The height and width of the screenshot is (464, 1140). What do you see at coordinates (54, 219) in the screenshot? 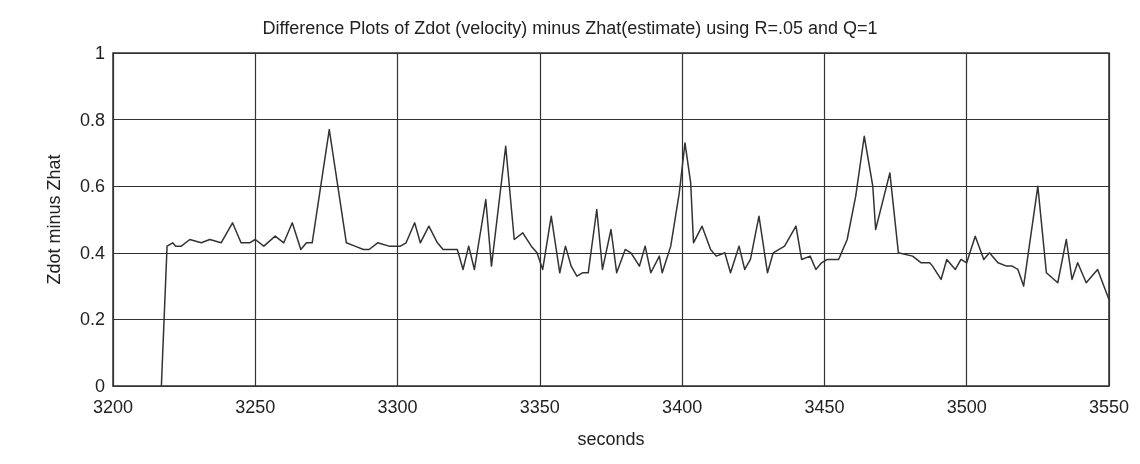
I see `y-axis-title: Zdot minus Zhat` at bounding box center [54, 219].